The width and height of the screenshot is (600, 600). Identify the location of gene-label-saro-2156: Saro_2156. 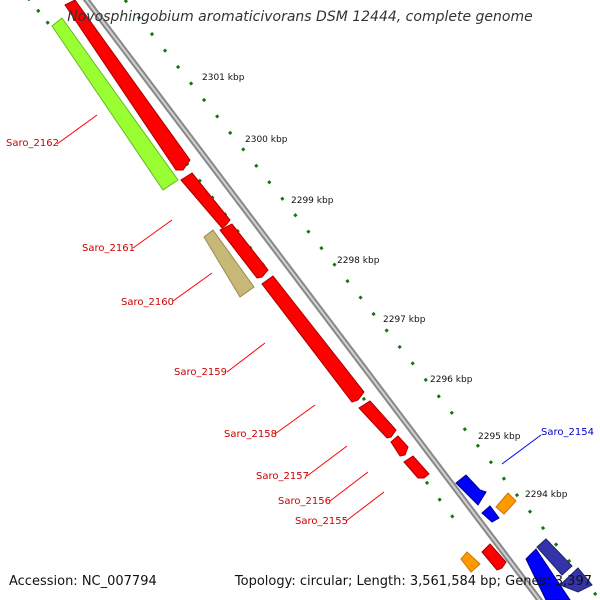
(304, 501).